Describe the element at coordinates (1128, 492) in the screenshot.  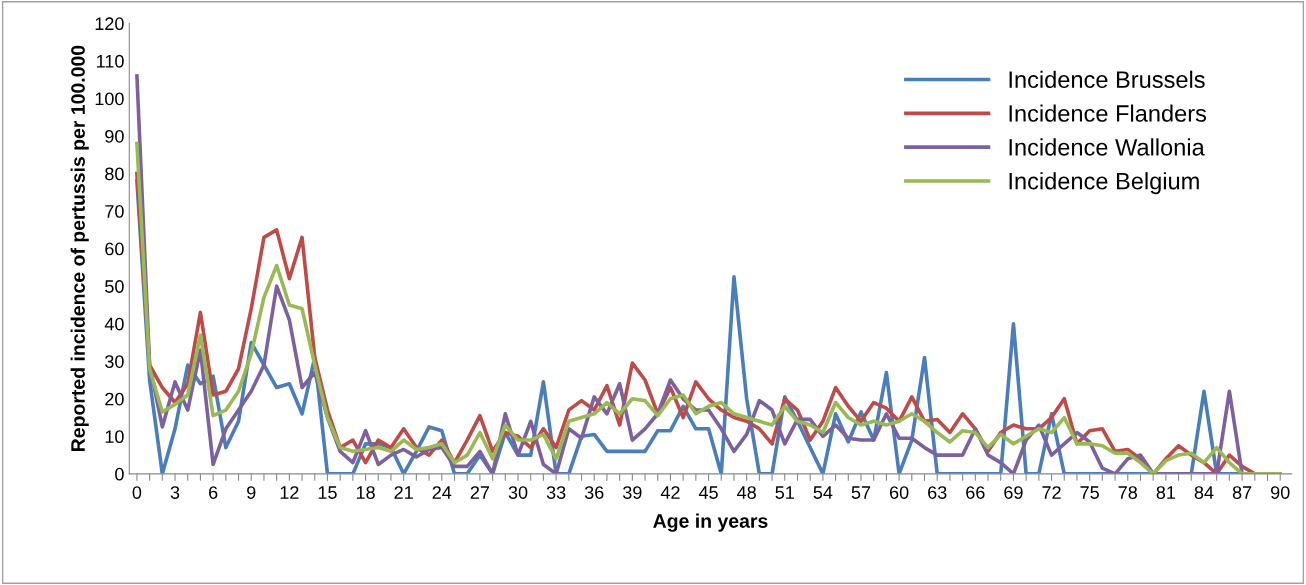
I see `x-tick-label: 78` at that location.